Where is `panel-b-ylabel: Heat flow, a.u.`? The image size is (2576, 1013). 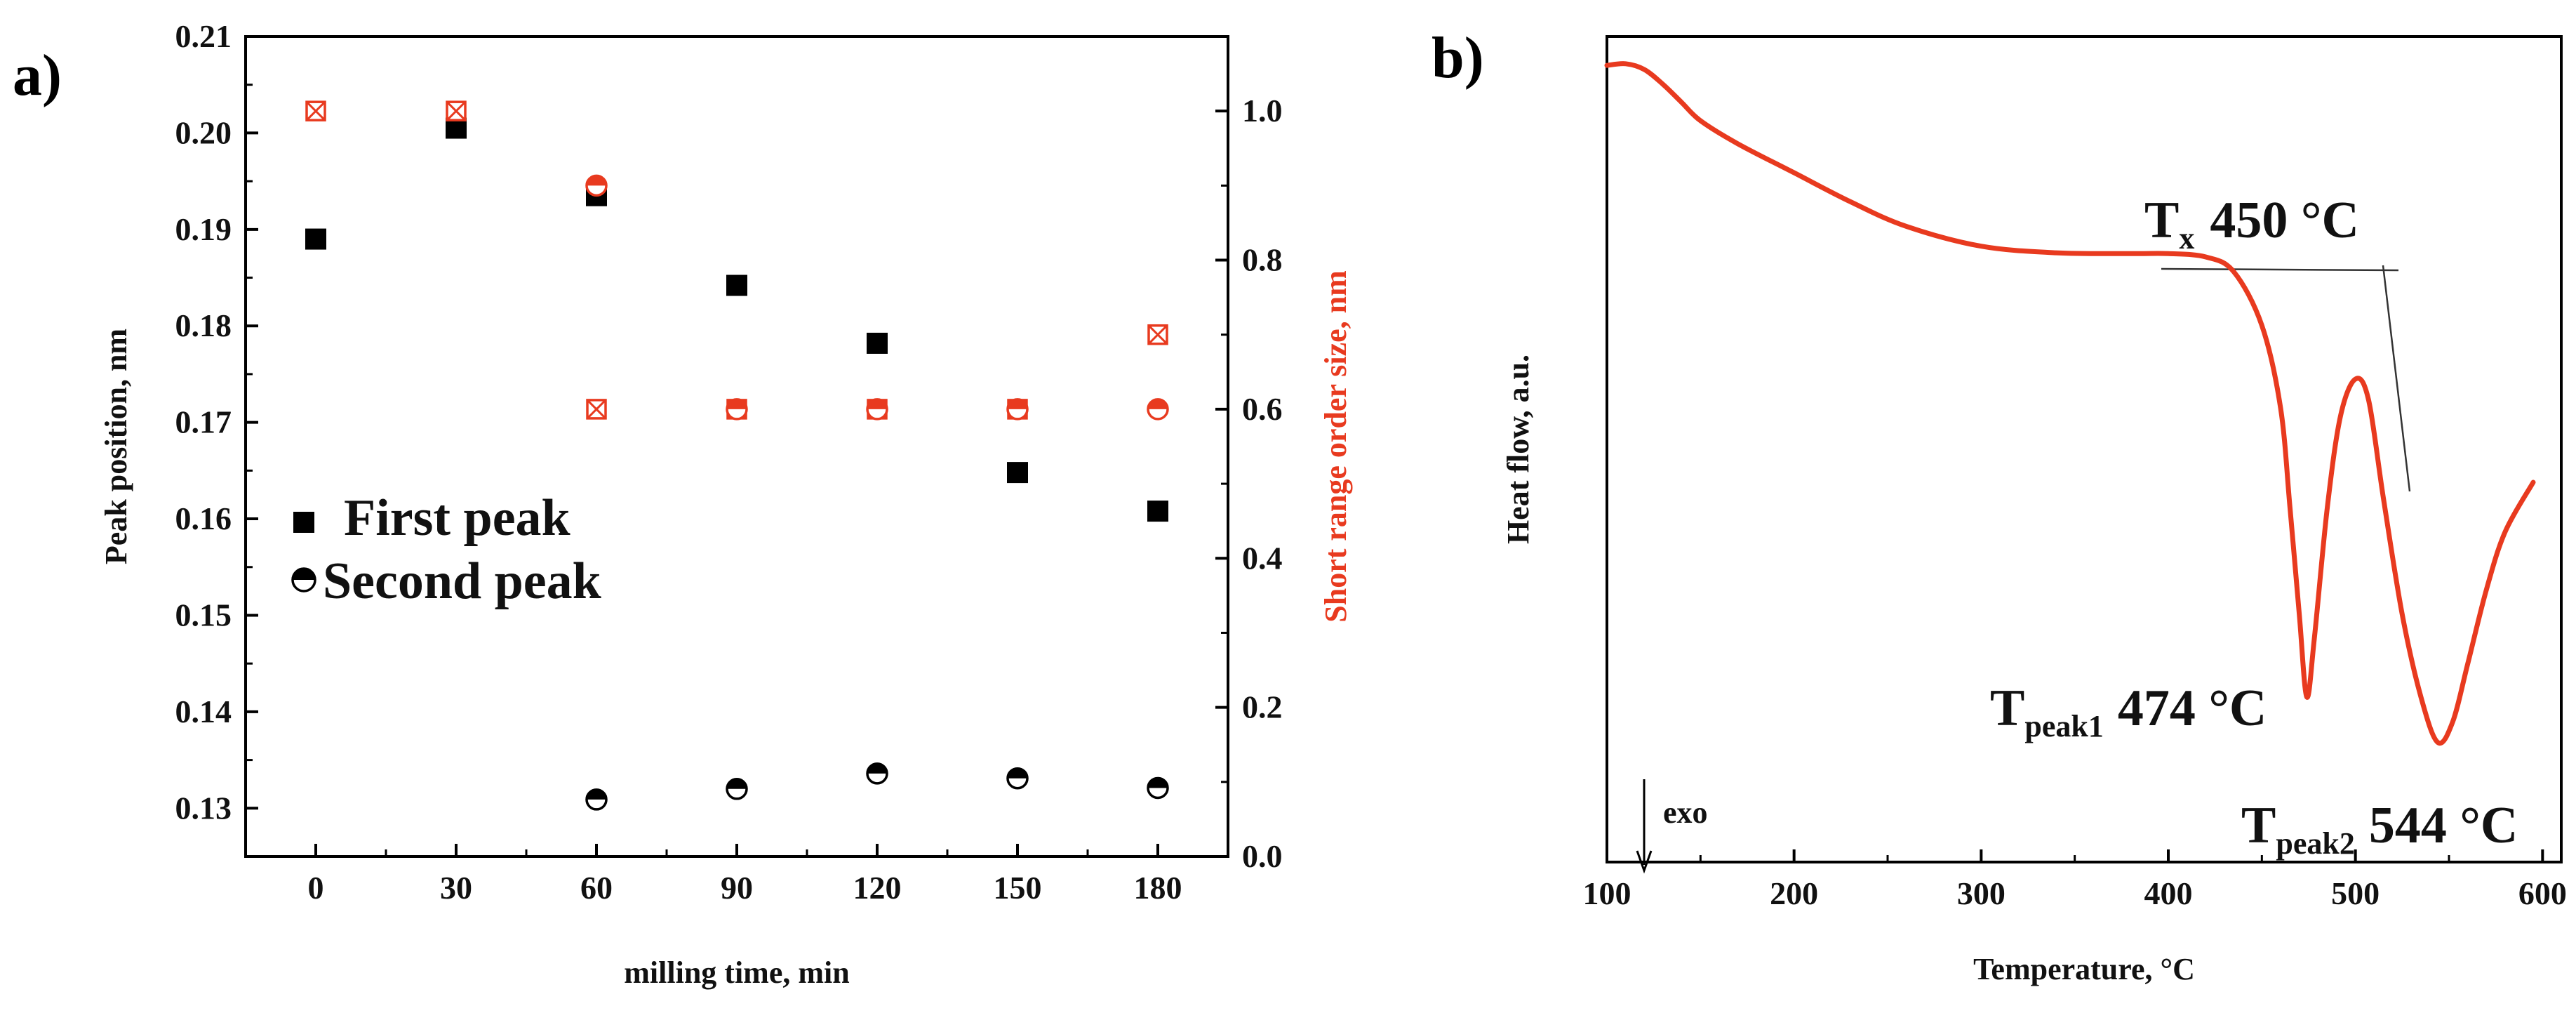 panel-b-ylabel: Heat flow, a.u. is located at coordinates (1518, 449).